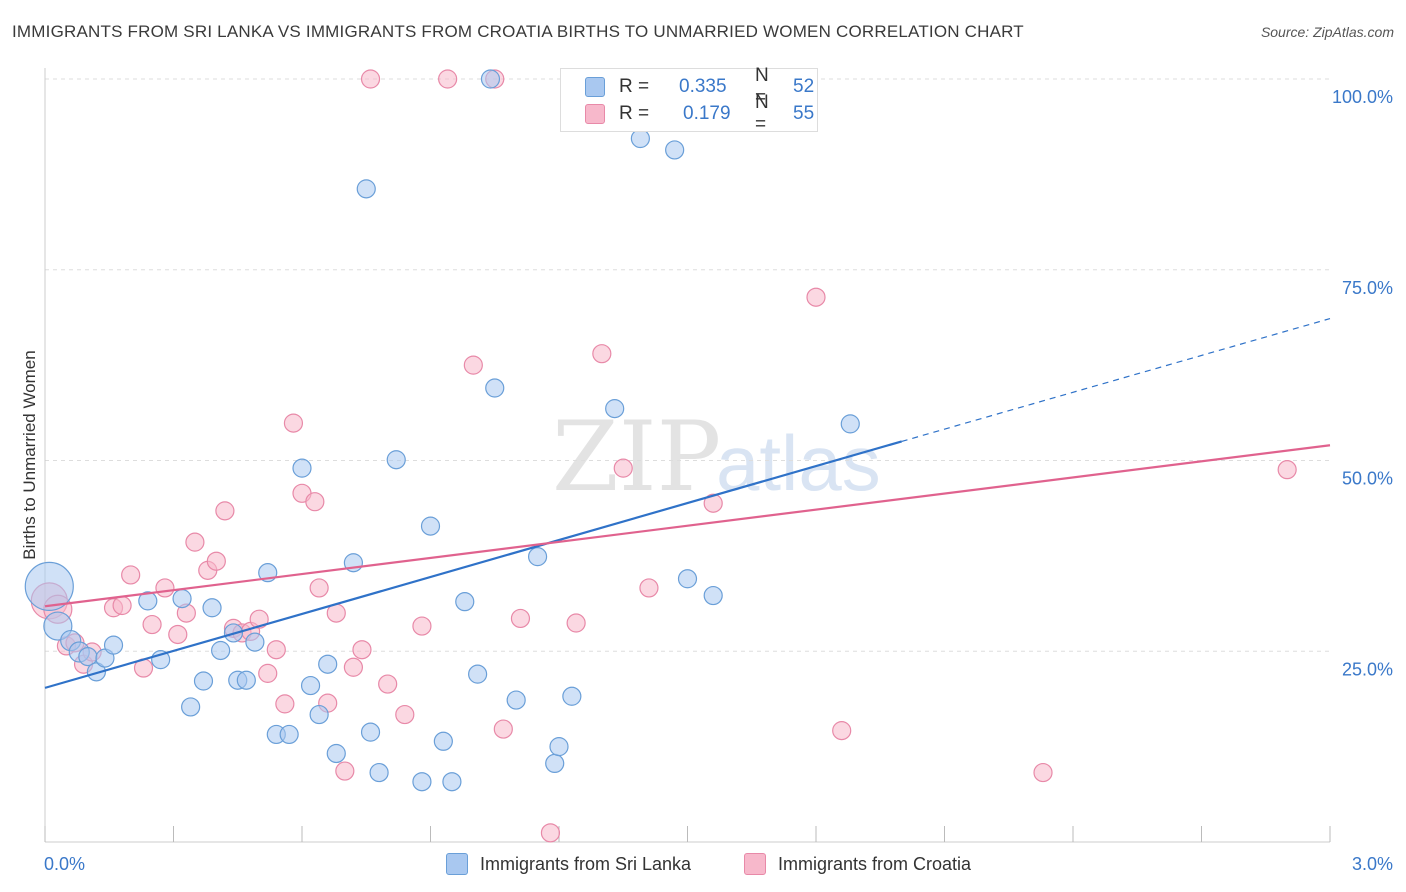 The image size is (1406, 892). What do you see at coordinates (64, 864) in the screenshot?
I see `x-tick-label: 0.0%` at bounding box center [64, 864].